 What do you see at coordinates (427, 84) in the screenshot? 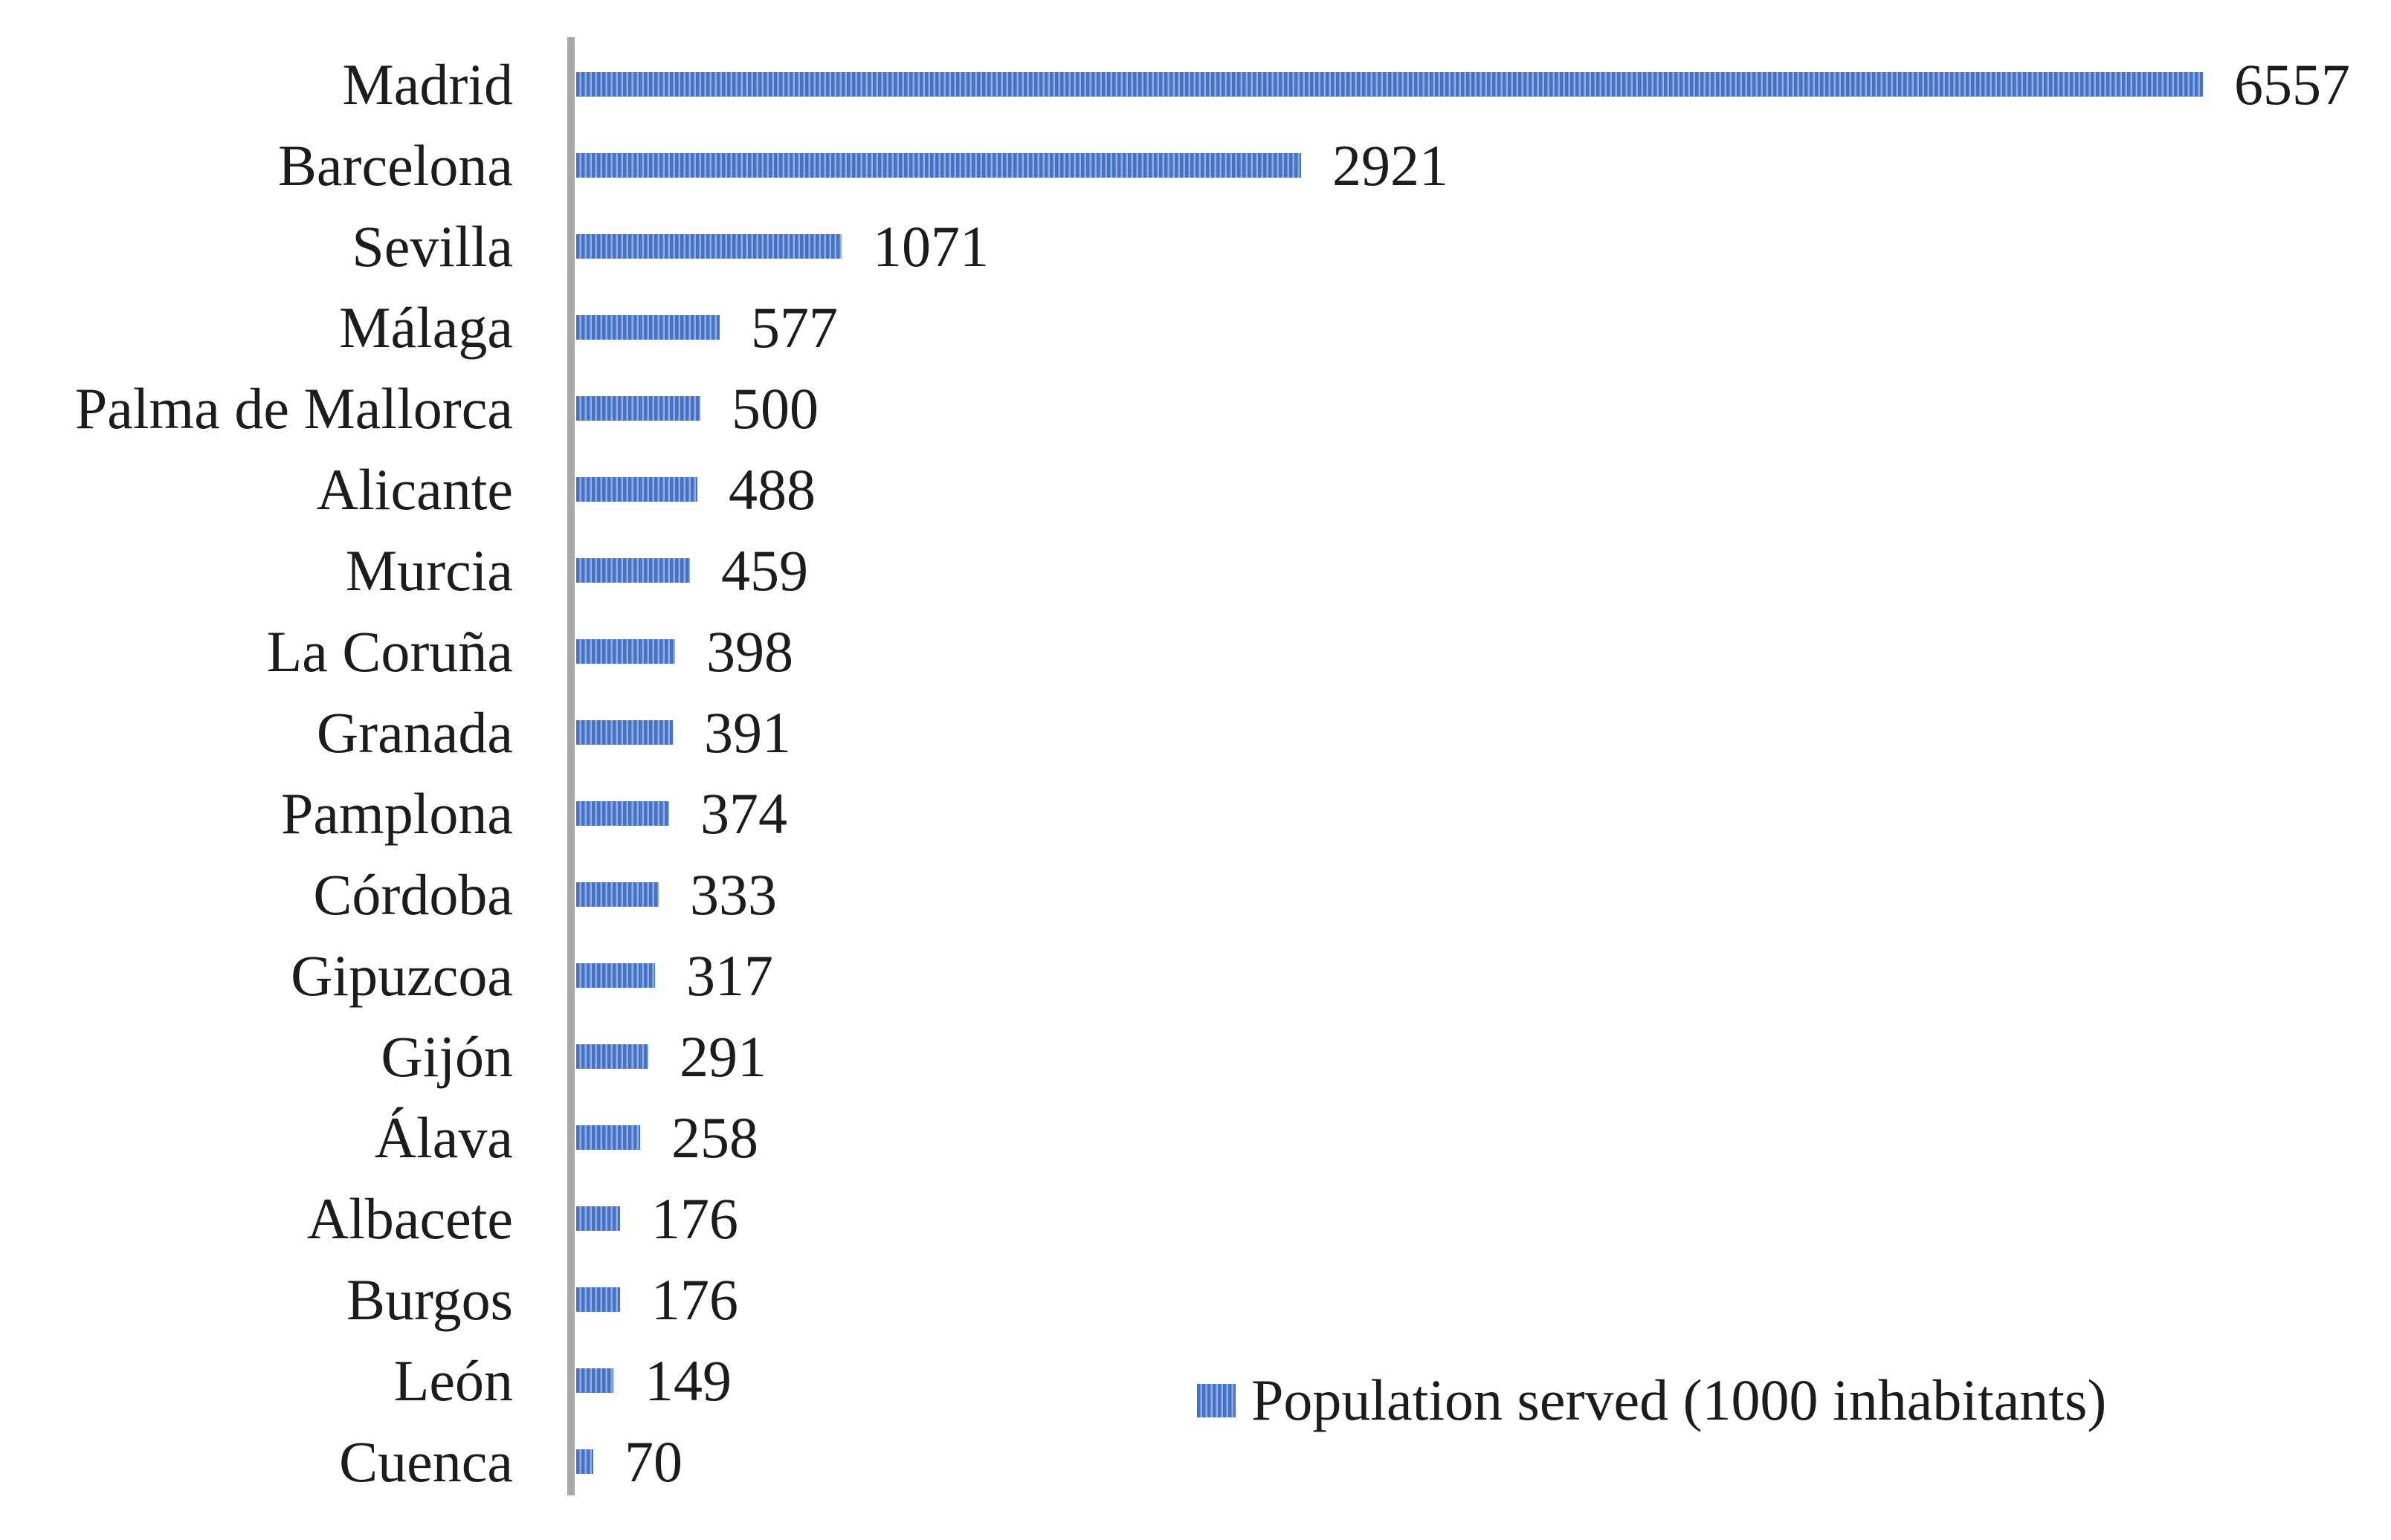
I see `category-label: Madrid` at bounding box center [427, 84].